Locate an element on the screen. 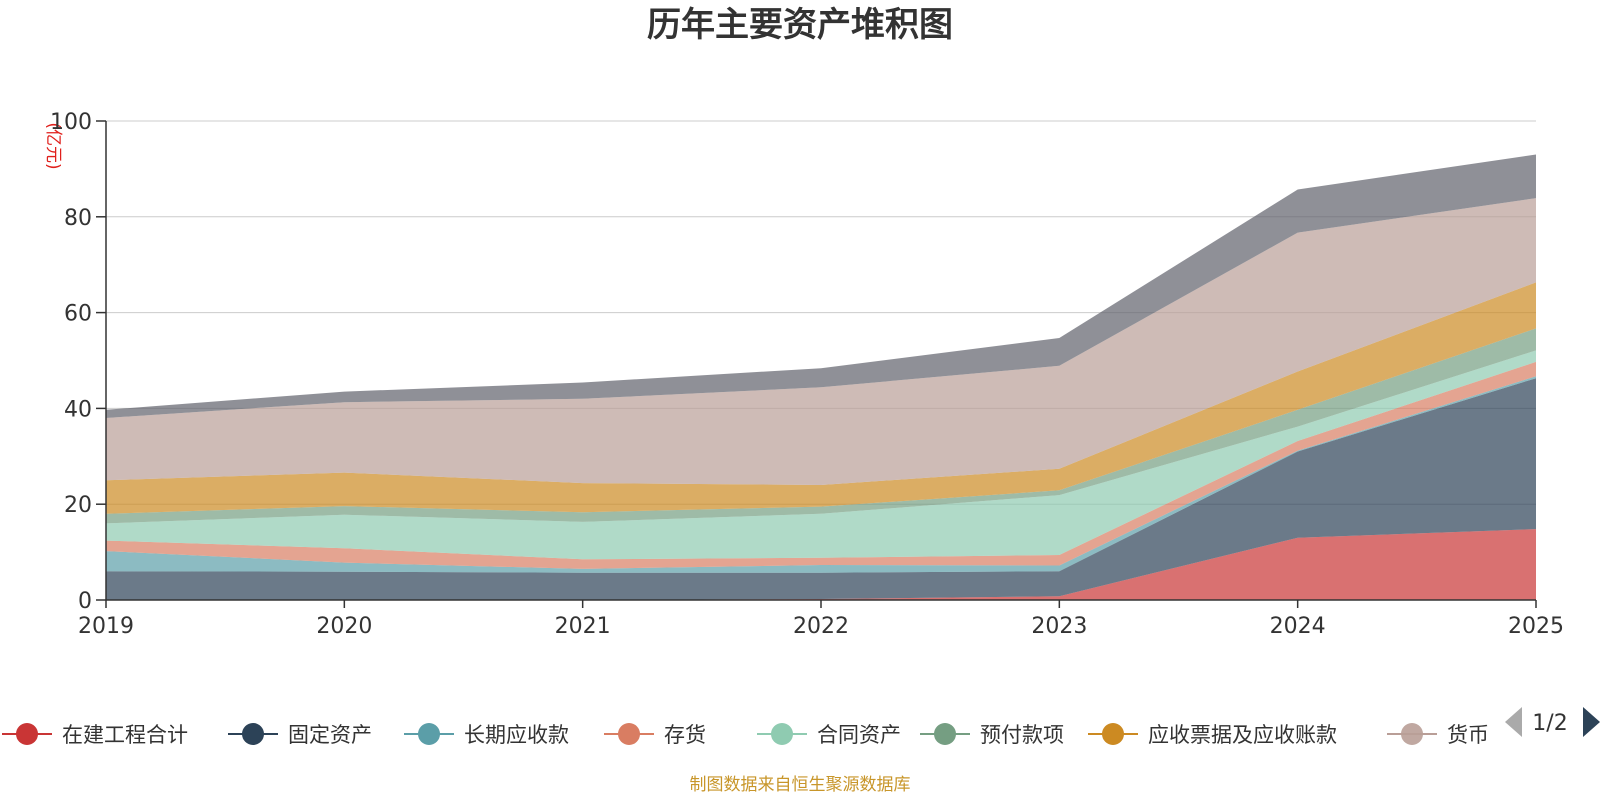 The width and height of the screenshot is (1600, 800). legend-item: 货币 is located at coordinates (1438, 735).